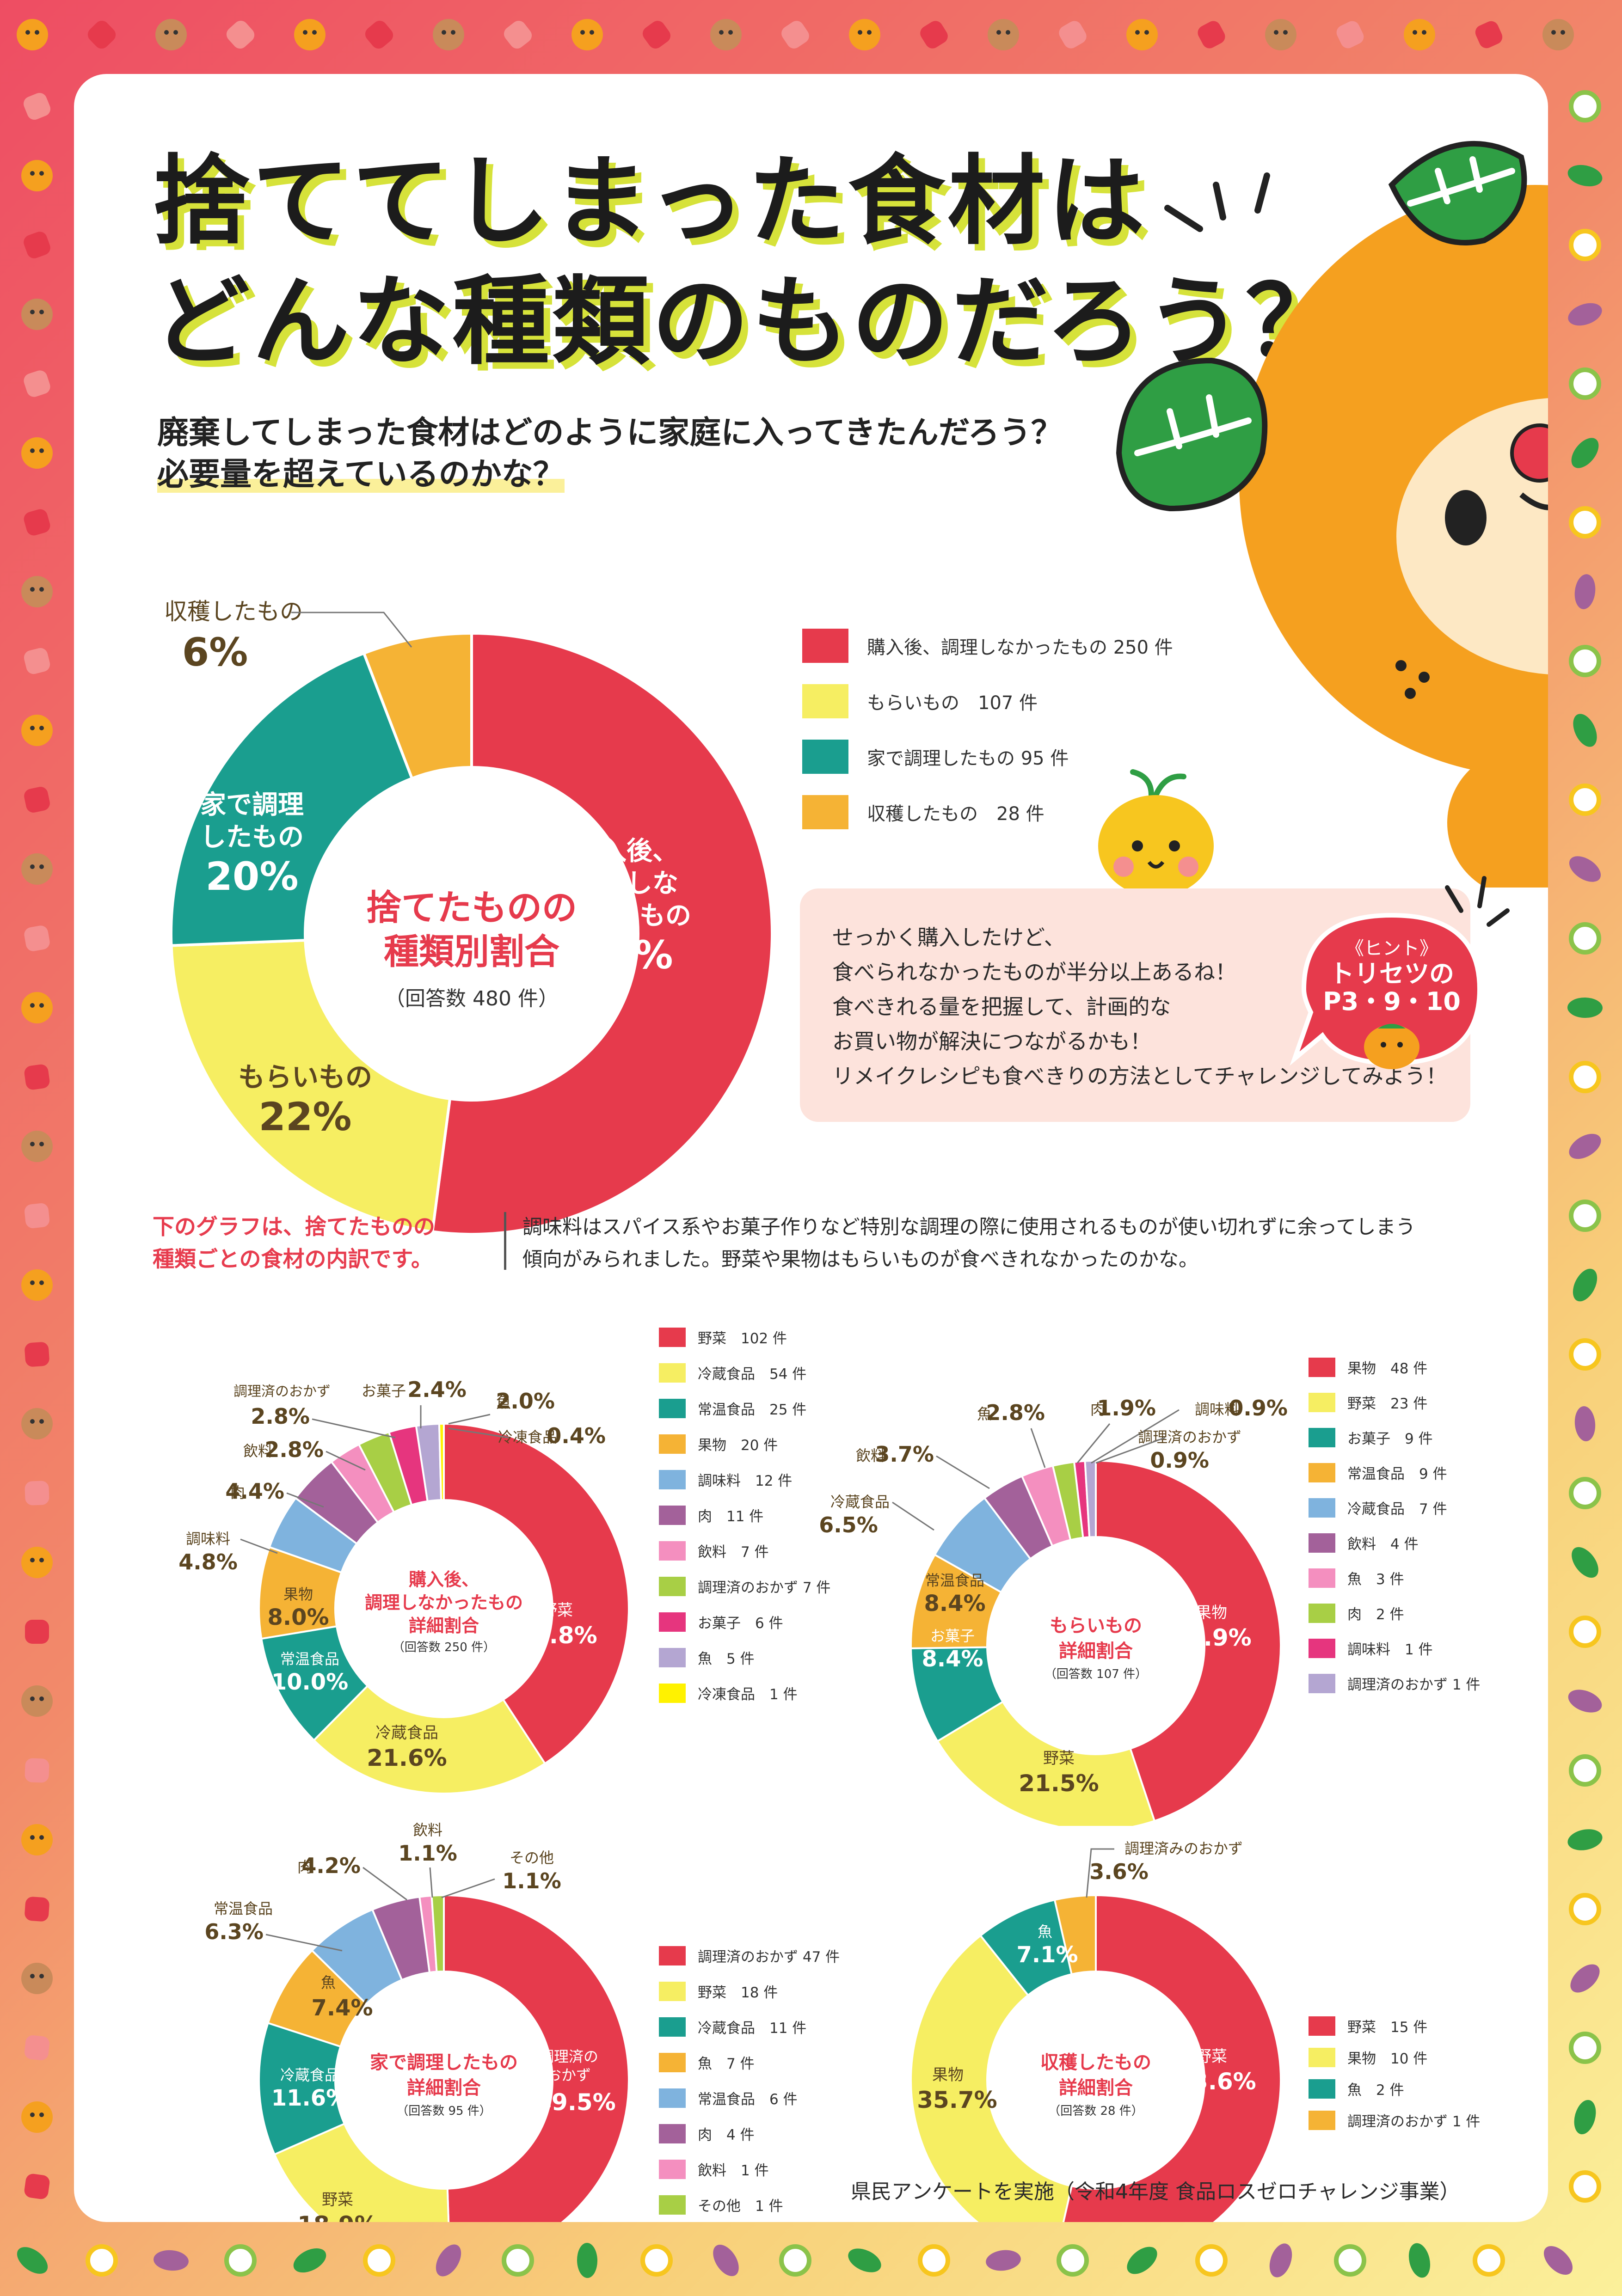 The height and width of the screenshot is (2296, 1622). What do you see at coordinates (626, 884) in the screenshot?
I see `slice-category-label-0b: 調理しな` at bounding box center [626, 884].